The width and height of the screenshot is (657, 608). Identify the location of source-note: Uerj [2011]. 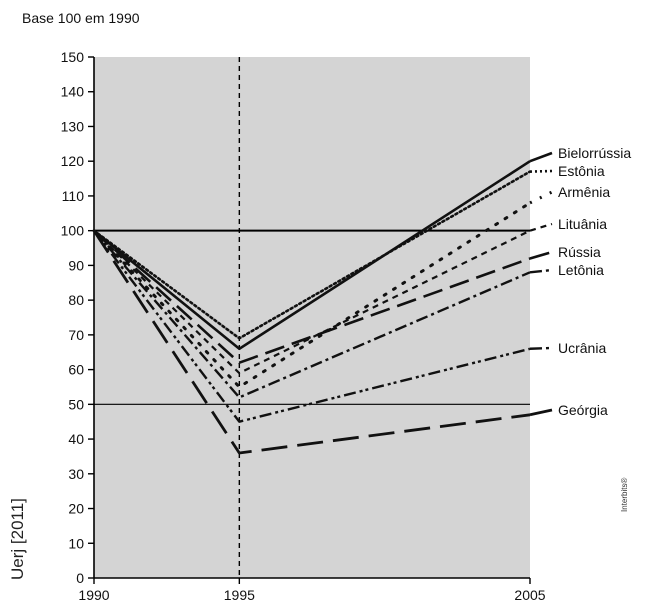
(17, 539).